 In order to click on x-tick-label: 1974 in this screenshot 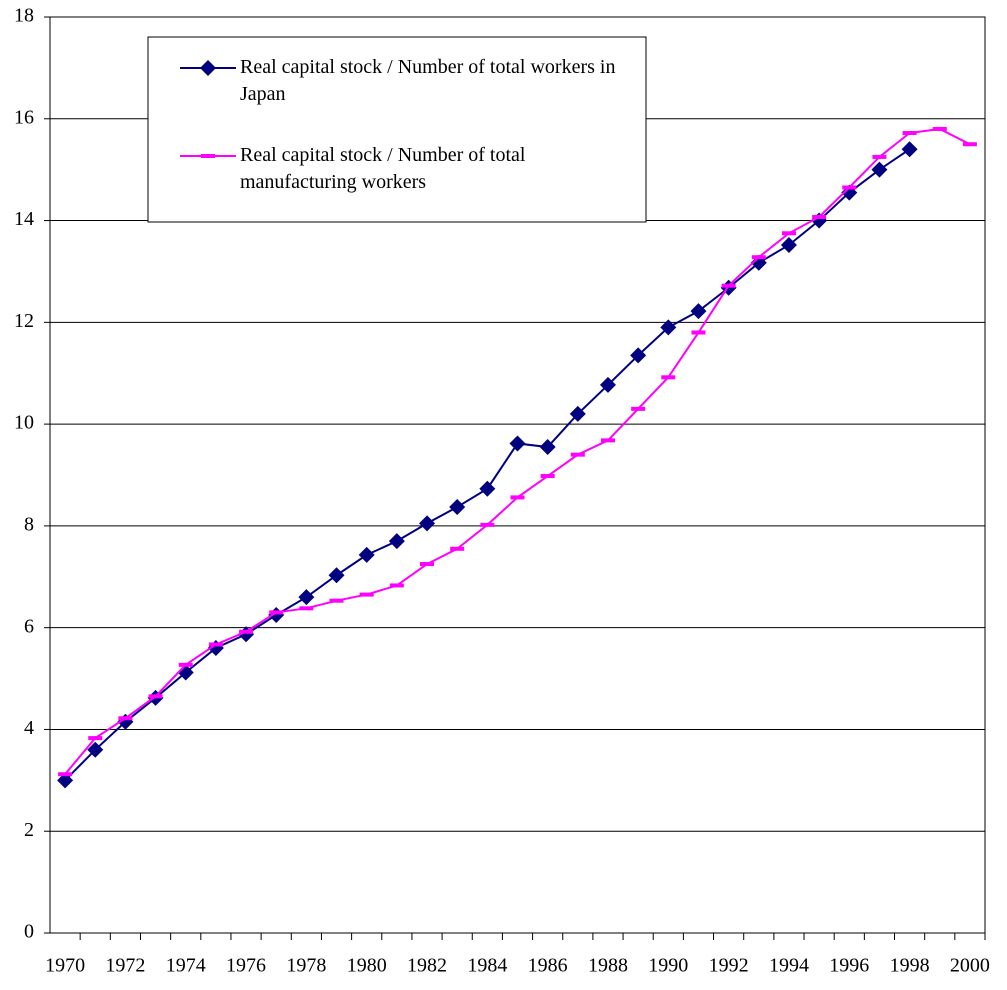, I will do `click(186, 966)`.